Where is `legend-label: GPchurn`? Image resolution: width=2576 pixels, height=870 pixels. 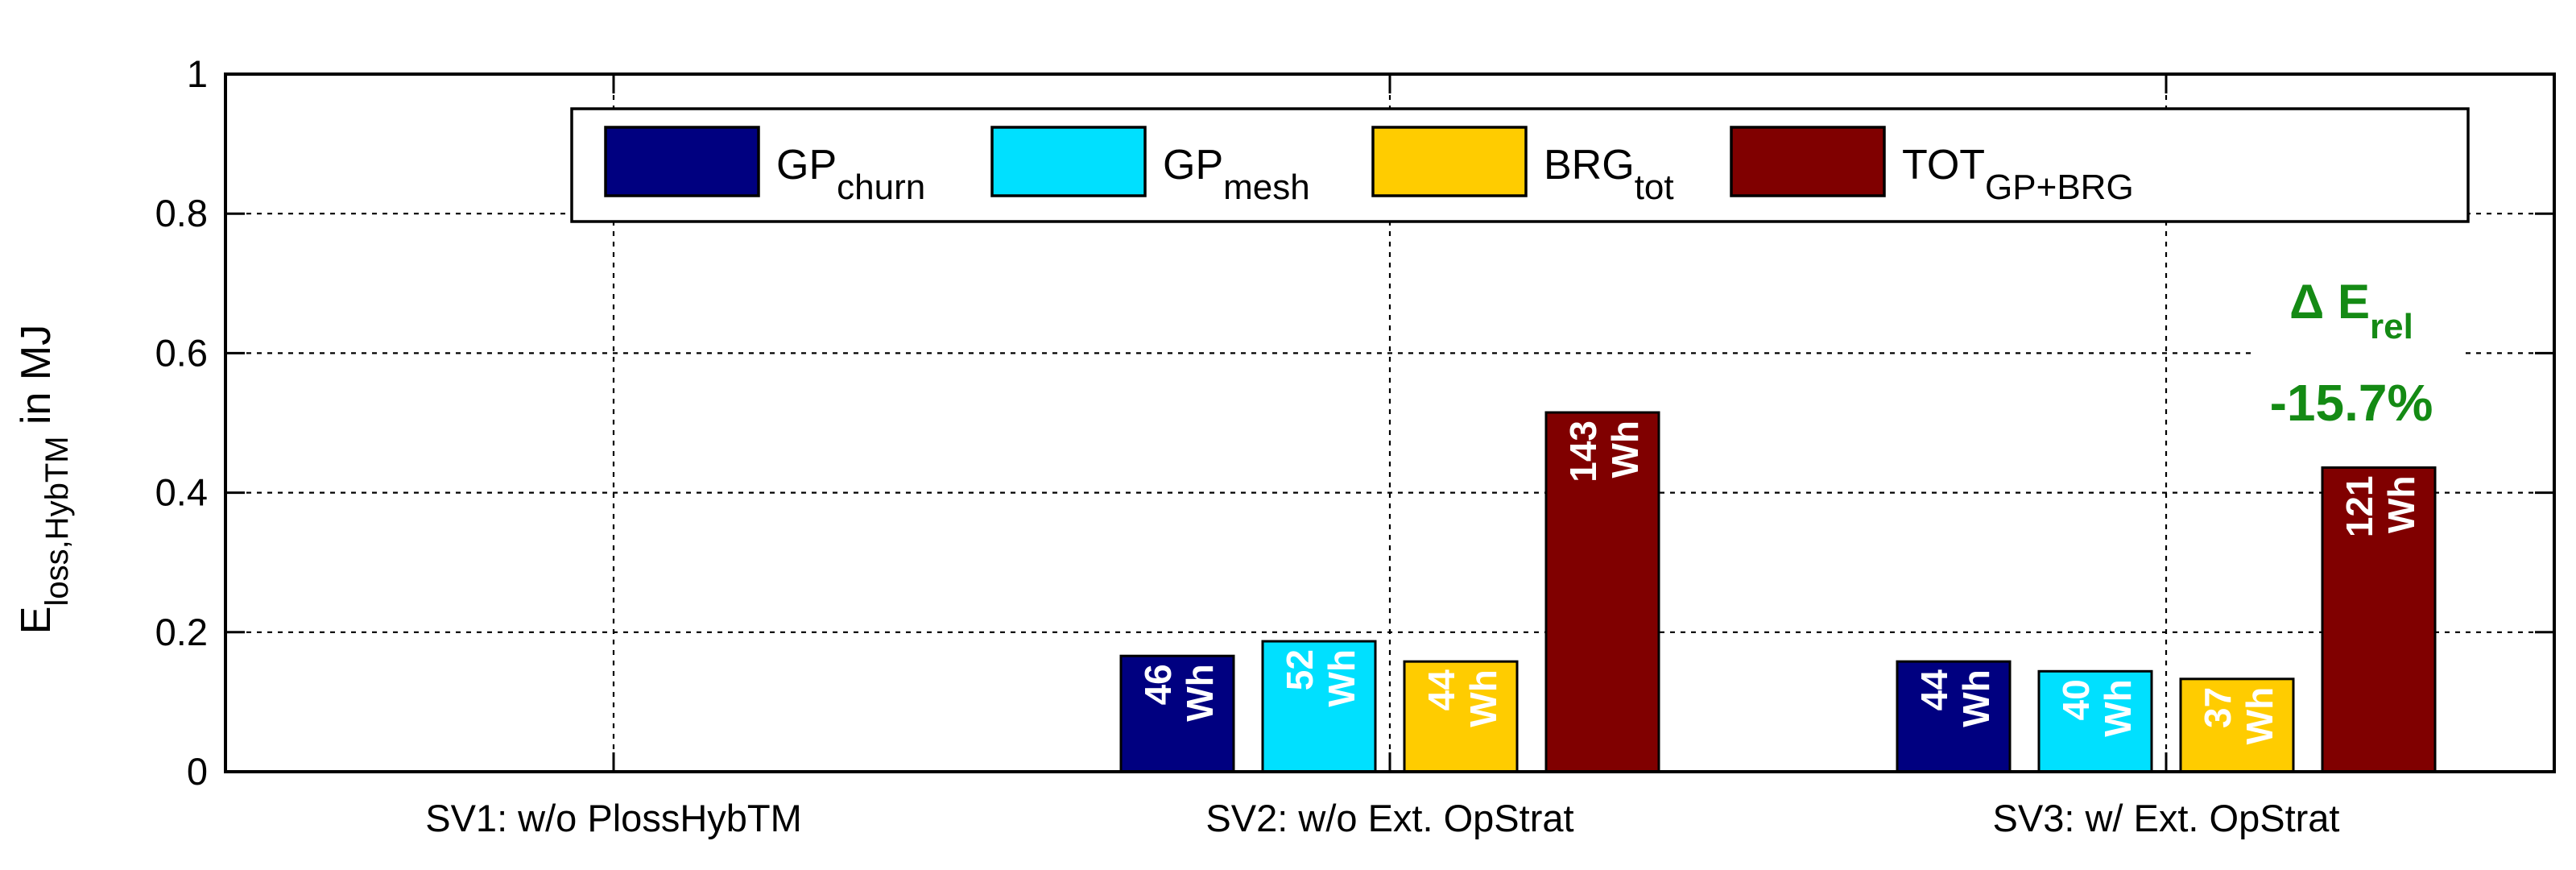
legend-label: GPchurn is located at coordinates (850, 174).